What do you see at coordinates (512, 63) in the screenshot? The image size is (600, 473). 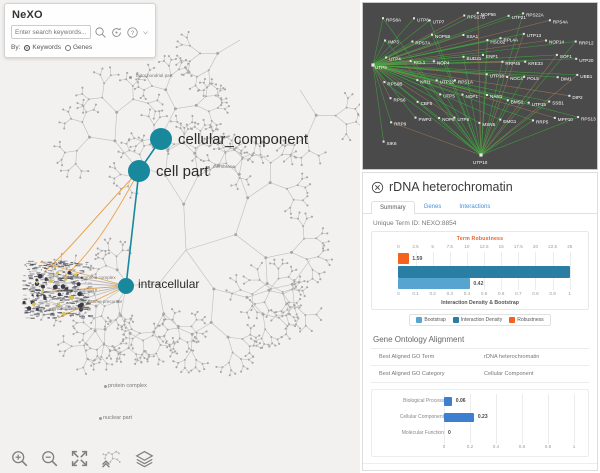 I see `svg-text: RRP45` at bounding box center [512, 63].